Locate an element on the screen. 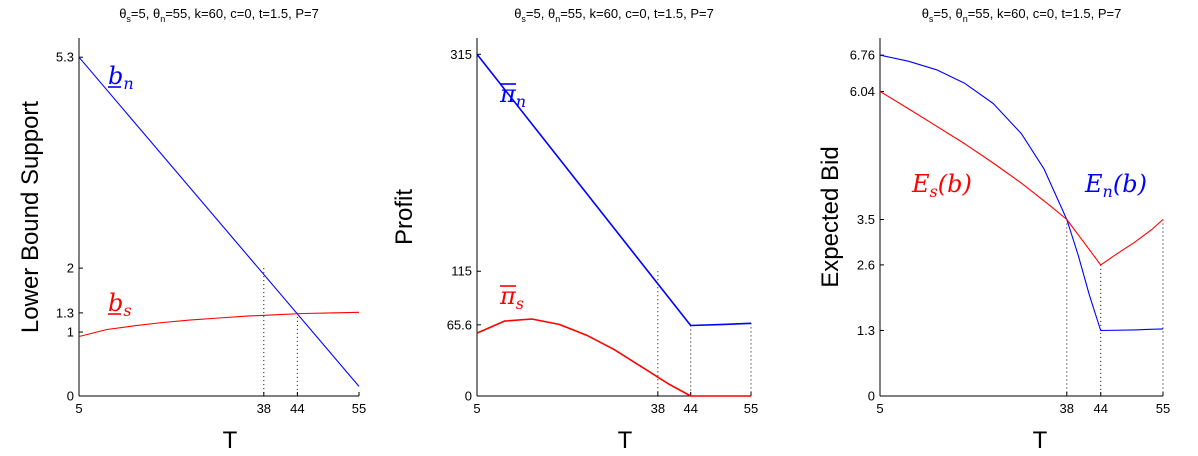 This screenshot has width=1198, height=456. series-label: πs is located at coordinates (511, 297).